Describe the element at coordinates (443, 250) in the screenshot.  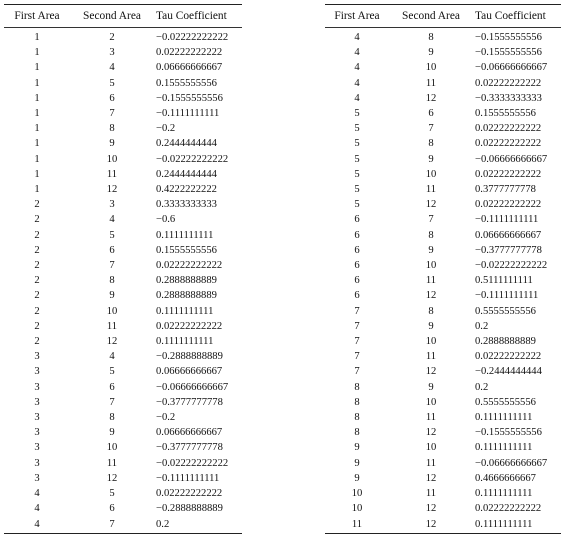
I see `table-row: 6 9 −0.3777777778` at that location.